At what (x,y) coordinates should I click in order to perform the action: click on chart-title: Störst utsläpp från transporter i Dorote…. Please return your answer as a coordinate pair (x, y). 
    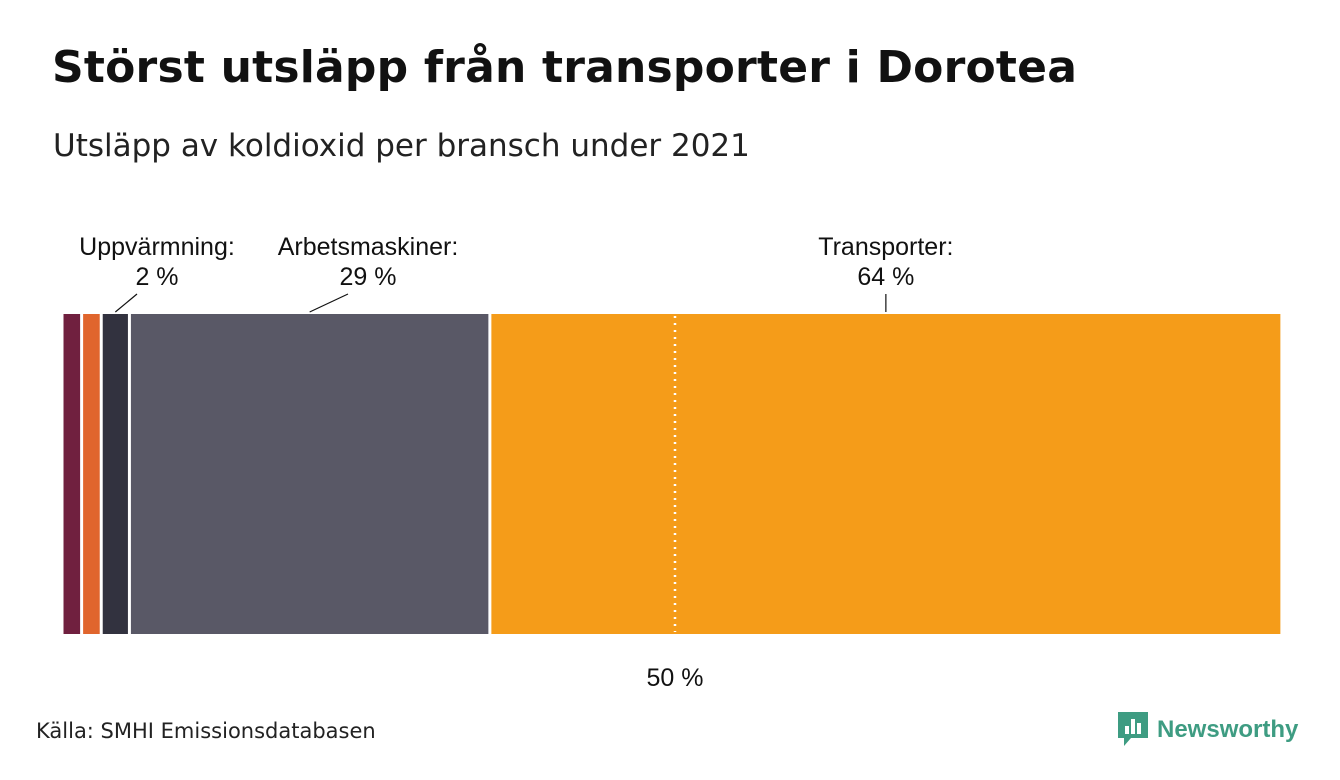
    Looking at the image, I should click on (565, 67).